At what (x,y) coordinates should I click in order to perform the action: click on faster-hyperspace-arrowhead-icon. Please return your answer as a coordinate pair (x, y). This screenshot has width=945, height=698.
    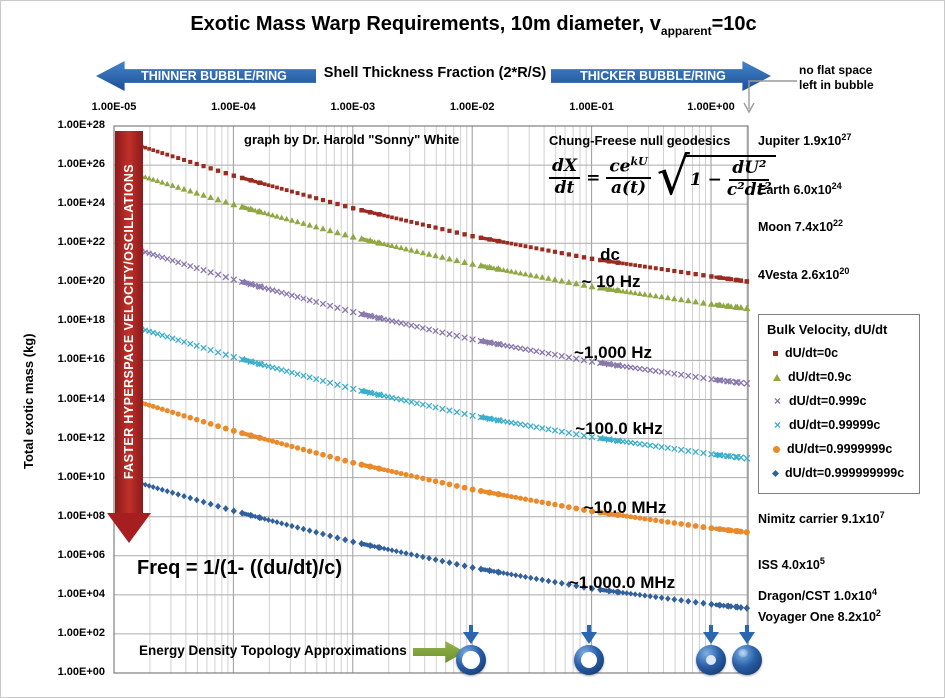
    Looking at the image, I should click on (129, 528).